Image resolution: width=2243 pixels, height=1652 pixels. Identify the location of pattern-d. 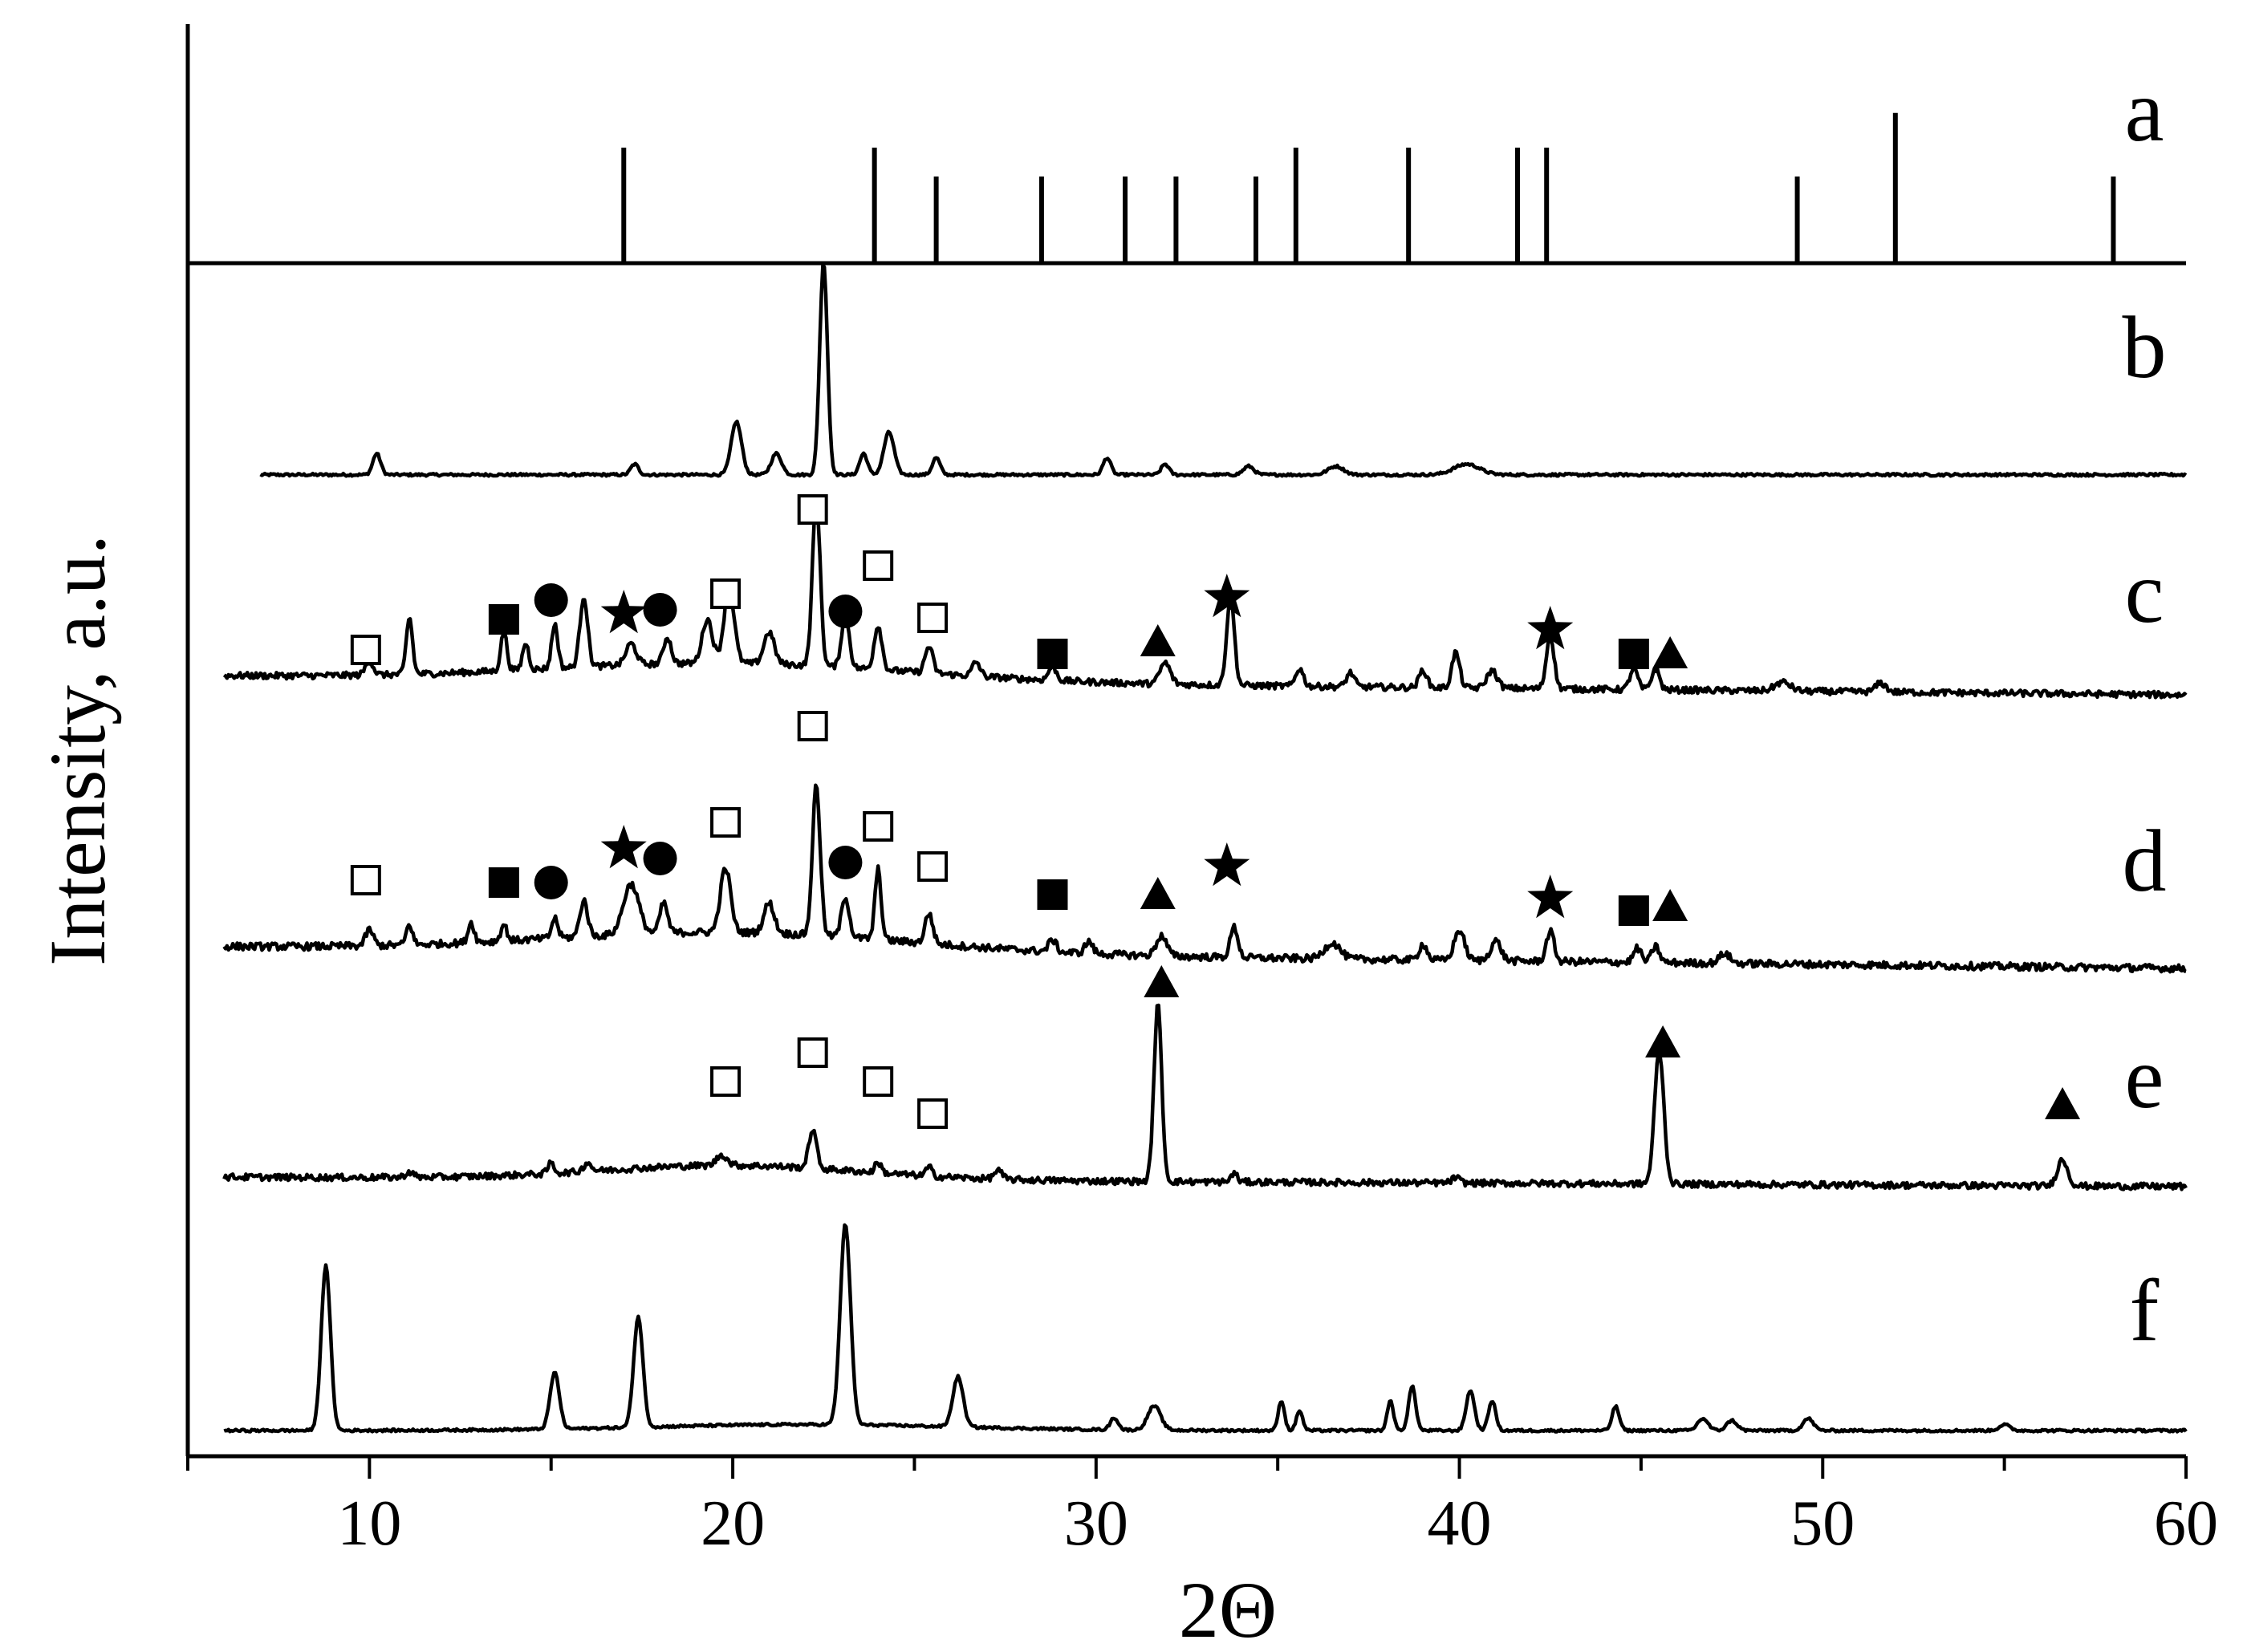
(1204, 878).